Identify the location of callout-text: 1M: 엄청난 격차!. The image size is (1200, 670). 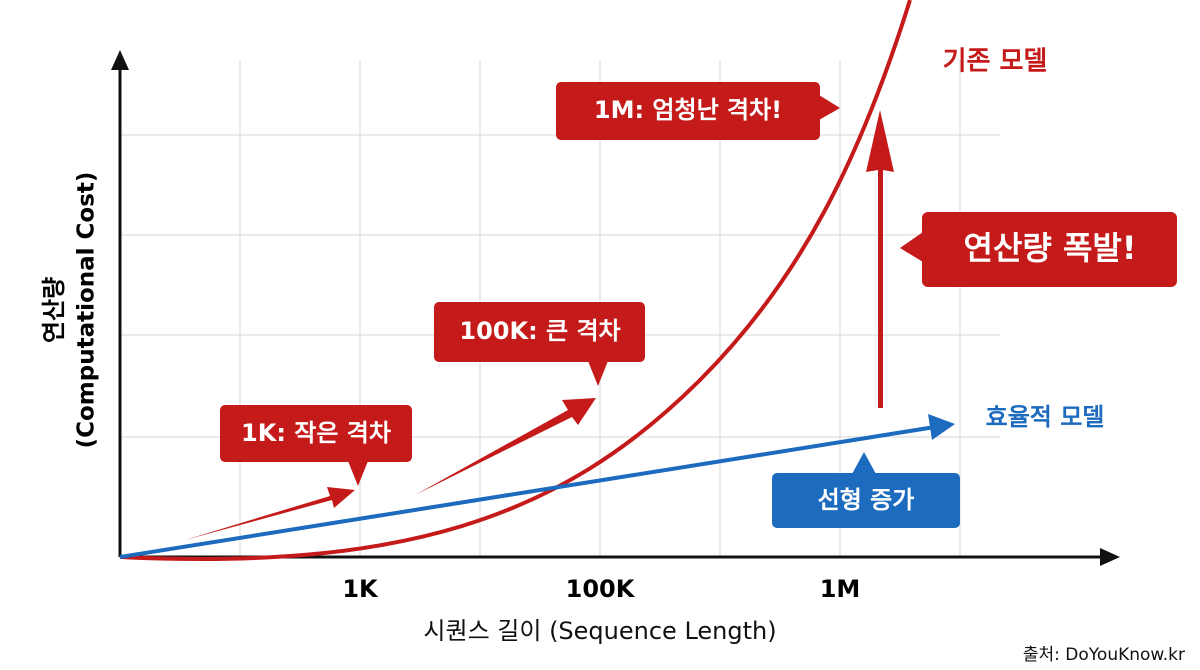
(688, 110).